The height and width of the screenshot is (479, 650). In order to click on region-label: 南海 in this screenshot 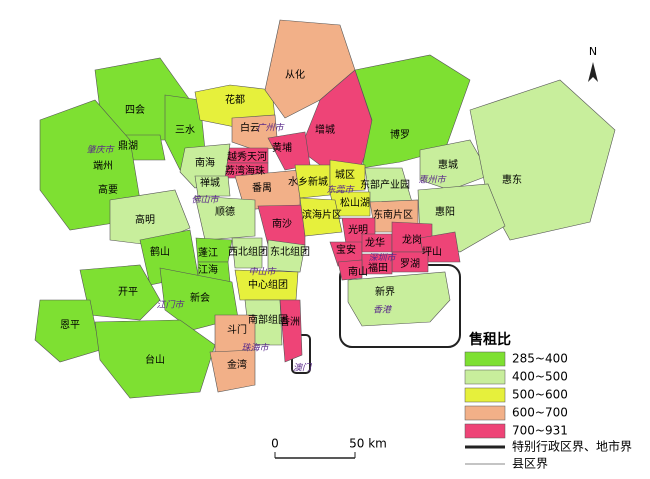, I will do `click(205, 162)`.